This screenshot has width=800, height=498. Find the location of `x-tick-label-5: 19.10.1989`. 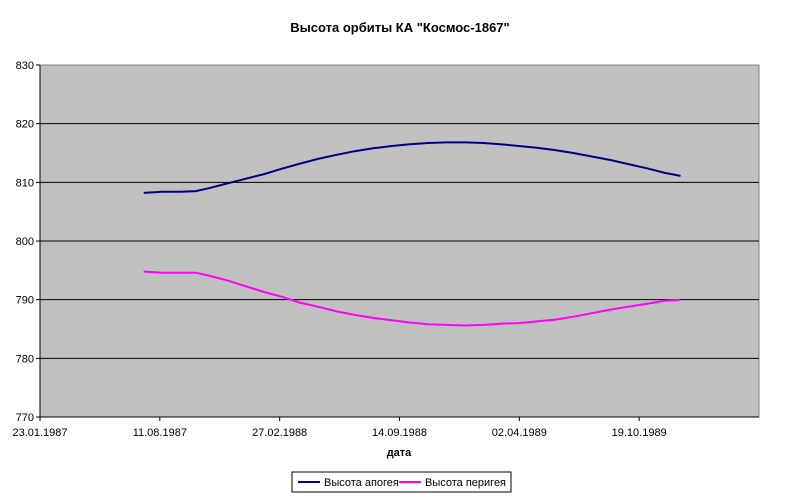

x-tick-label-5: 19.10.1989 is located at coordinates (639, 433).